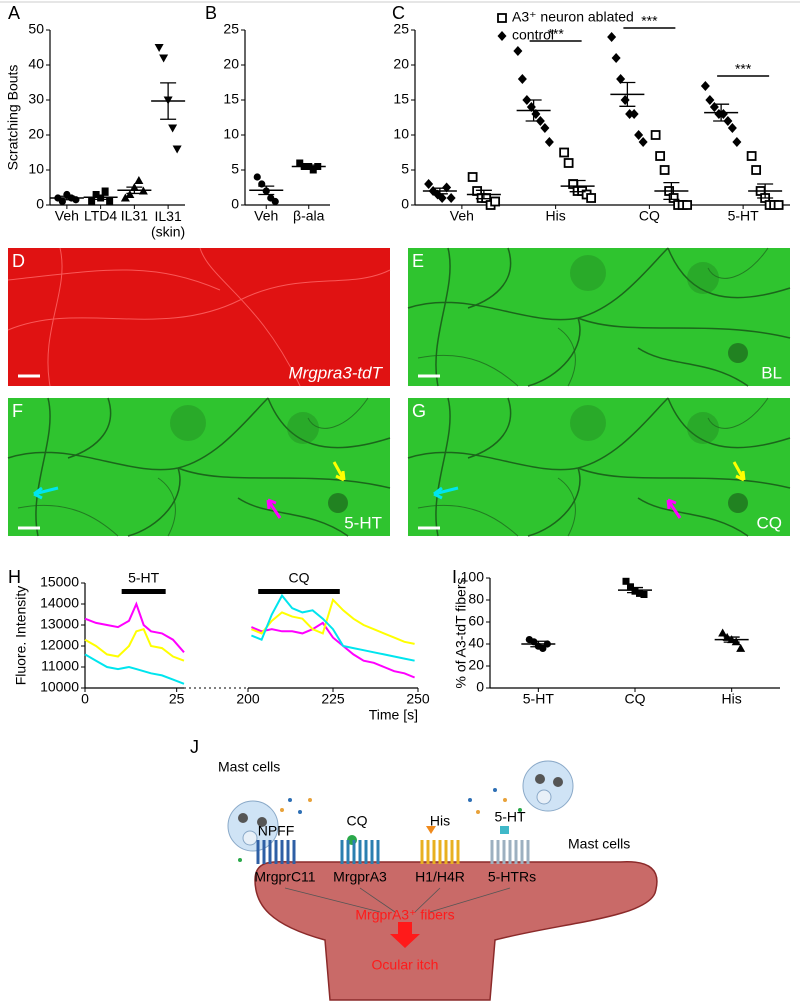  I want to click on image-panel-f: F 5-HT, so click(199, 467).